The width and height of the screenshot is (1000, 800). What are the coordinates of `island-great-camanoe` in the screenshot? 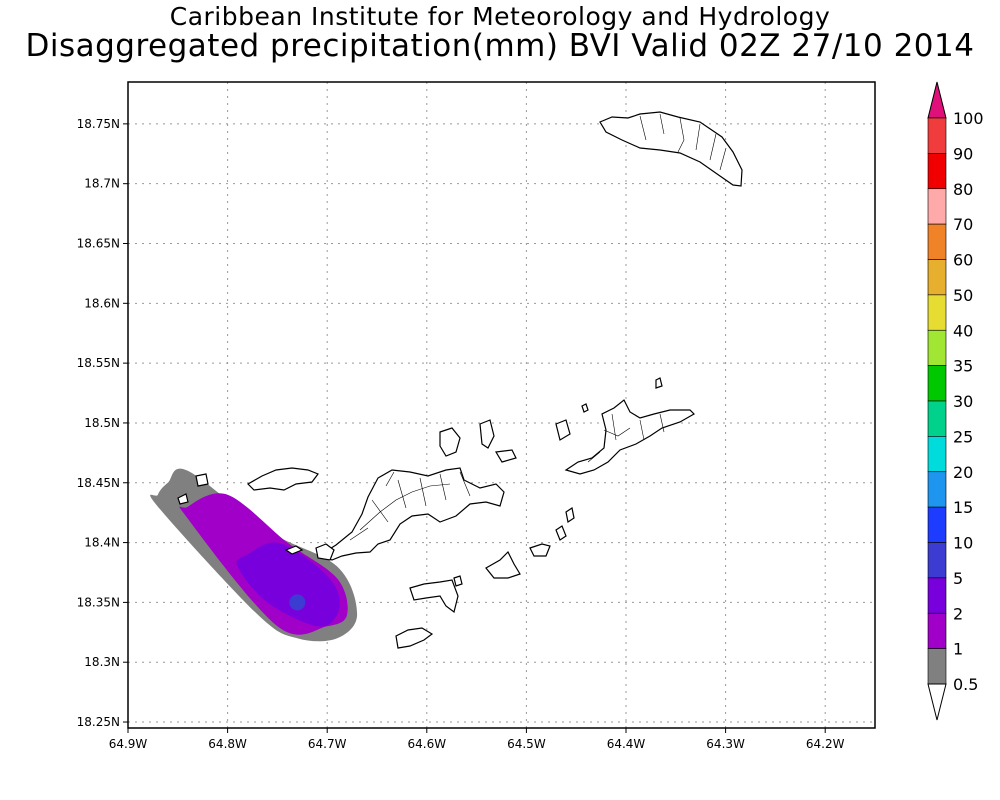 It's located at (450, 442).